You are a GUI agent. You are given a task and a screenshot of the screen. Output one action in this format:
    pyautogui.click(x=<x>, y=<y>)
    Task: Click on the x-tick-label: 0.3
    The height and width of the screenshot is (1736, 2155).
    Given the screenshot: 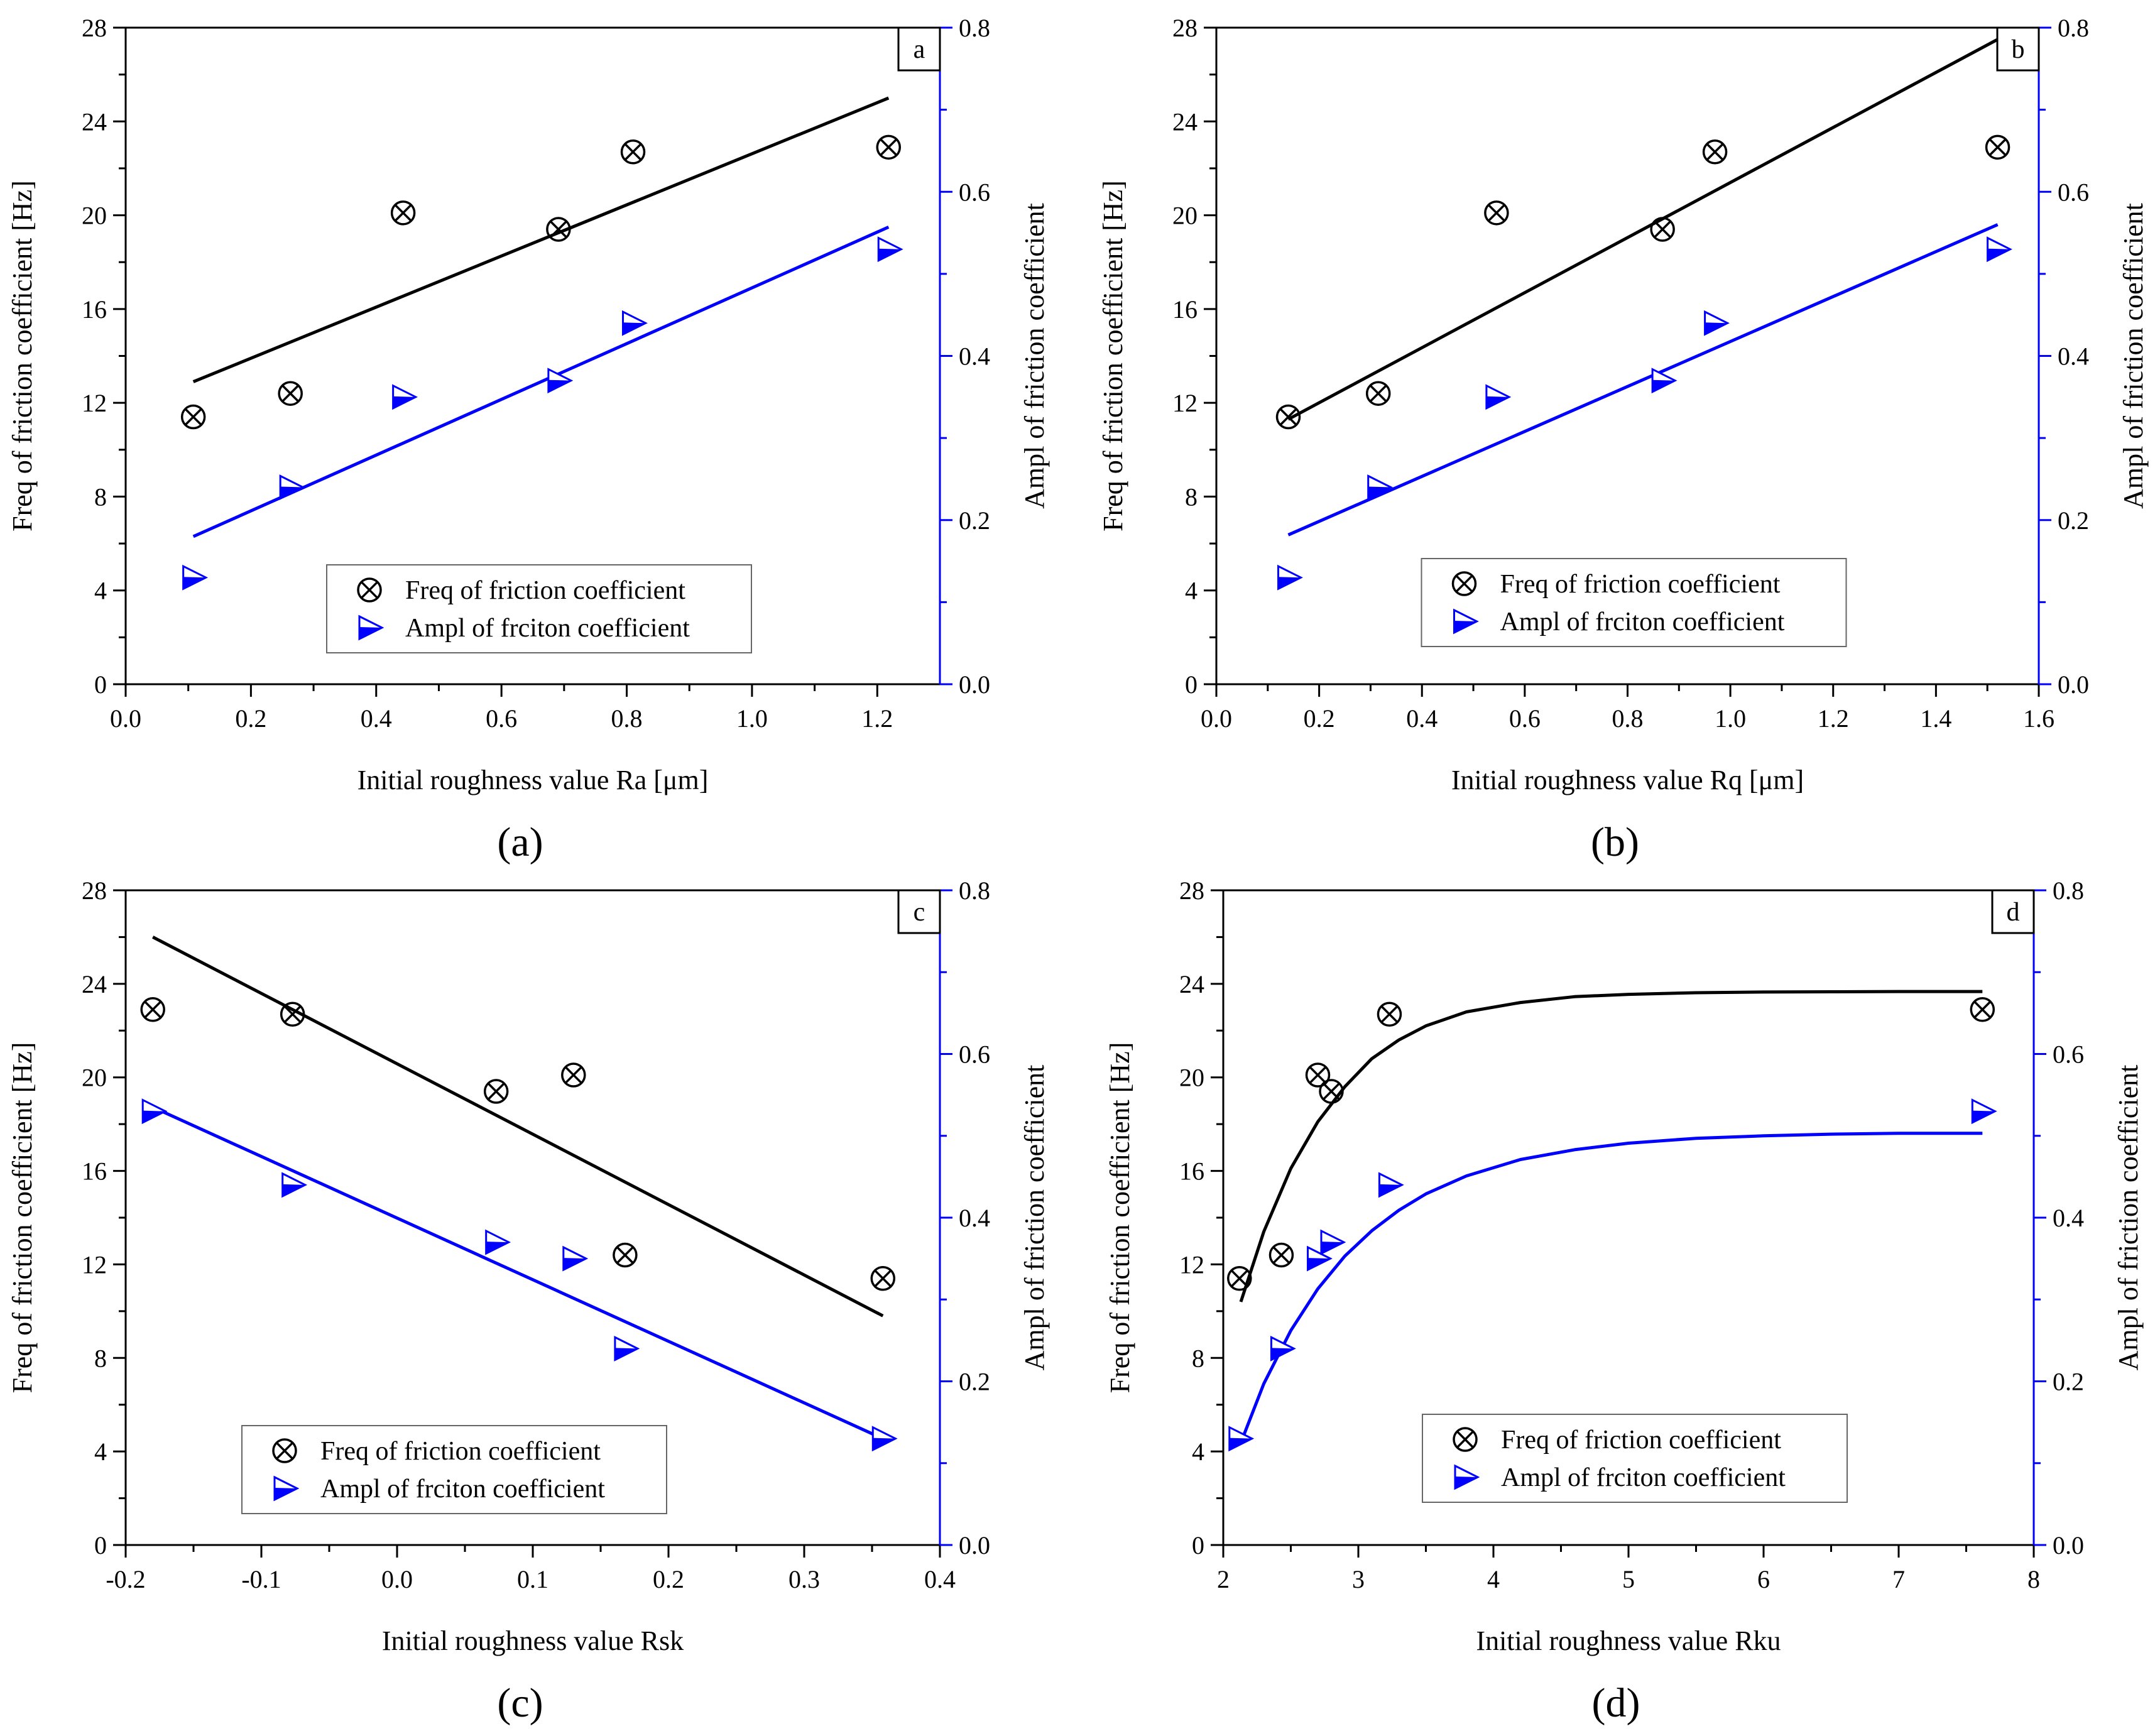 What is the action you would take?
    pyautogui.click(x=804, y=1579)
    